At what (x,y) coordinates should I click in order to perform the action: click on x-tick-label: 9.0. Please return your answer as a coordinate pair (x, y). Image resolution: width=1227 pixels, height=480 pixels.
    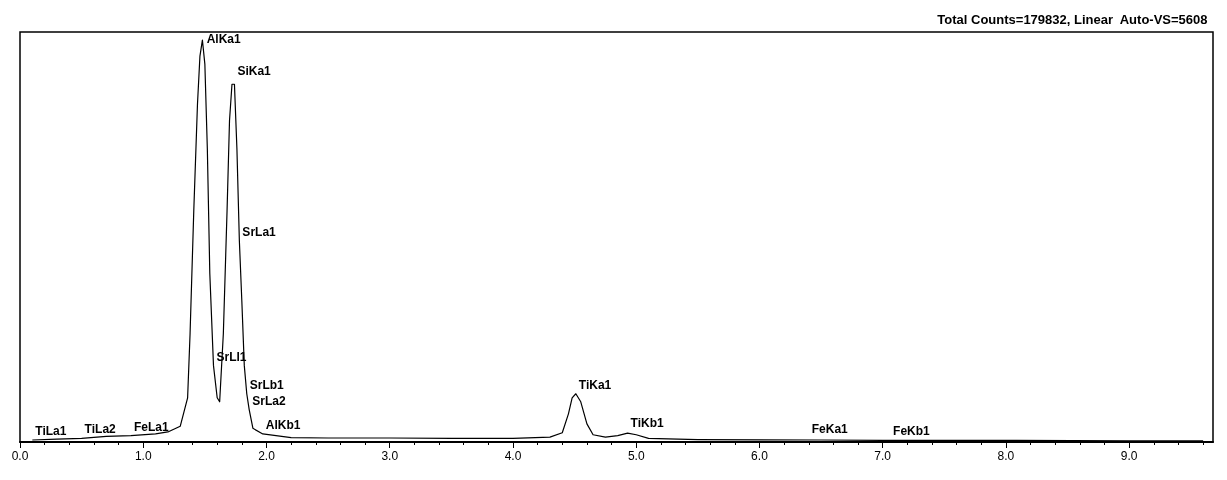
    Looking at the image, I should click on (1129, 456).